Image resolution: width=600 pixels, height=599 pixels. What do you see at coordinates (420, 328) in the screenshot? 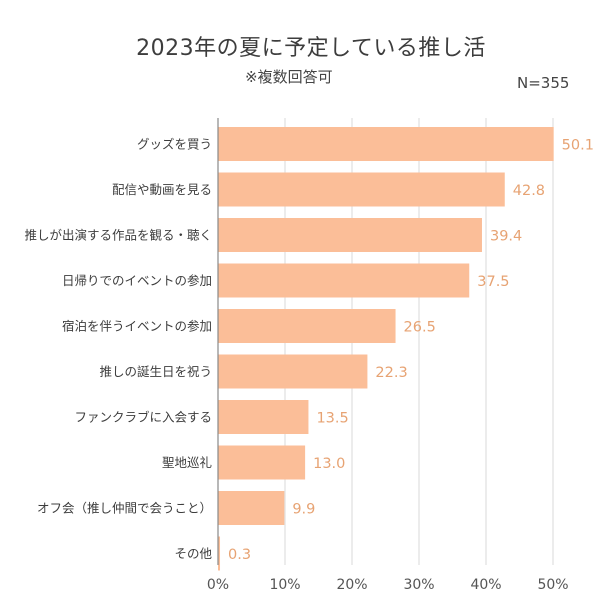
I see `value-label: 26.5` at bounding box center [420, 328].